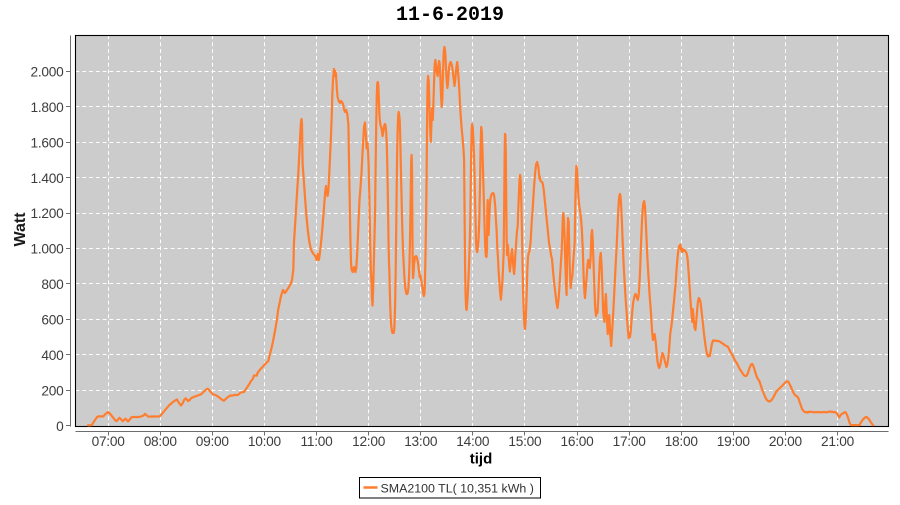 The width and height of the screenshot is (900, 505). Describe the element at coordinates (682, 441) in the screenshot. I see `svg-text: 18:00` at that location.